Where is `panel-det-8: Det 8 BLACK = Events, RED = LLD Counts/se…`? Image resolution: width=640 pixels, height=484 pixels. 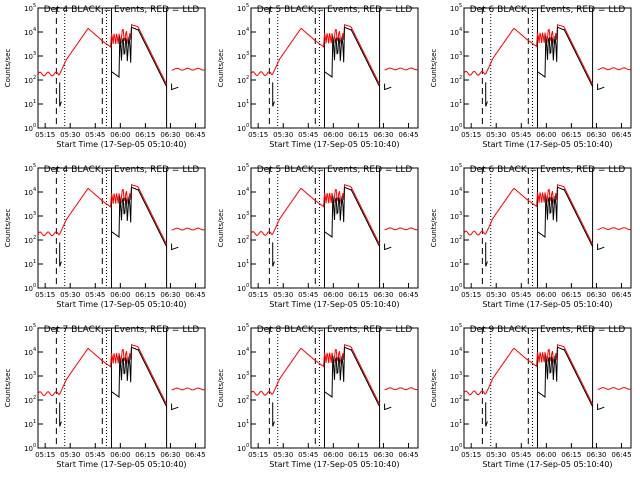
panel-det-8: Det 8 BLACK = Events, RED = LLD Counts/se… is located at coordinates (318, 396).